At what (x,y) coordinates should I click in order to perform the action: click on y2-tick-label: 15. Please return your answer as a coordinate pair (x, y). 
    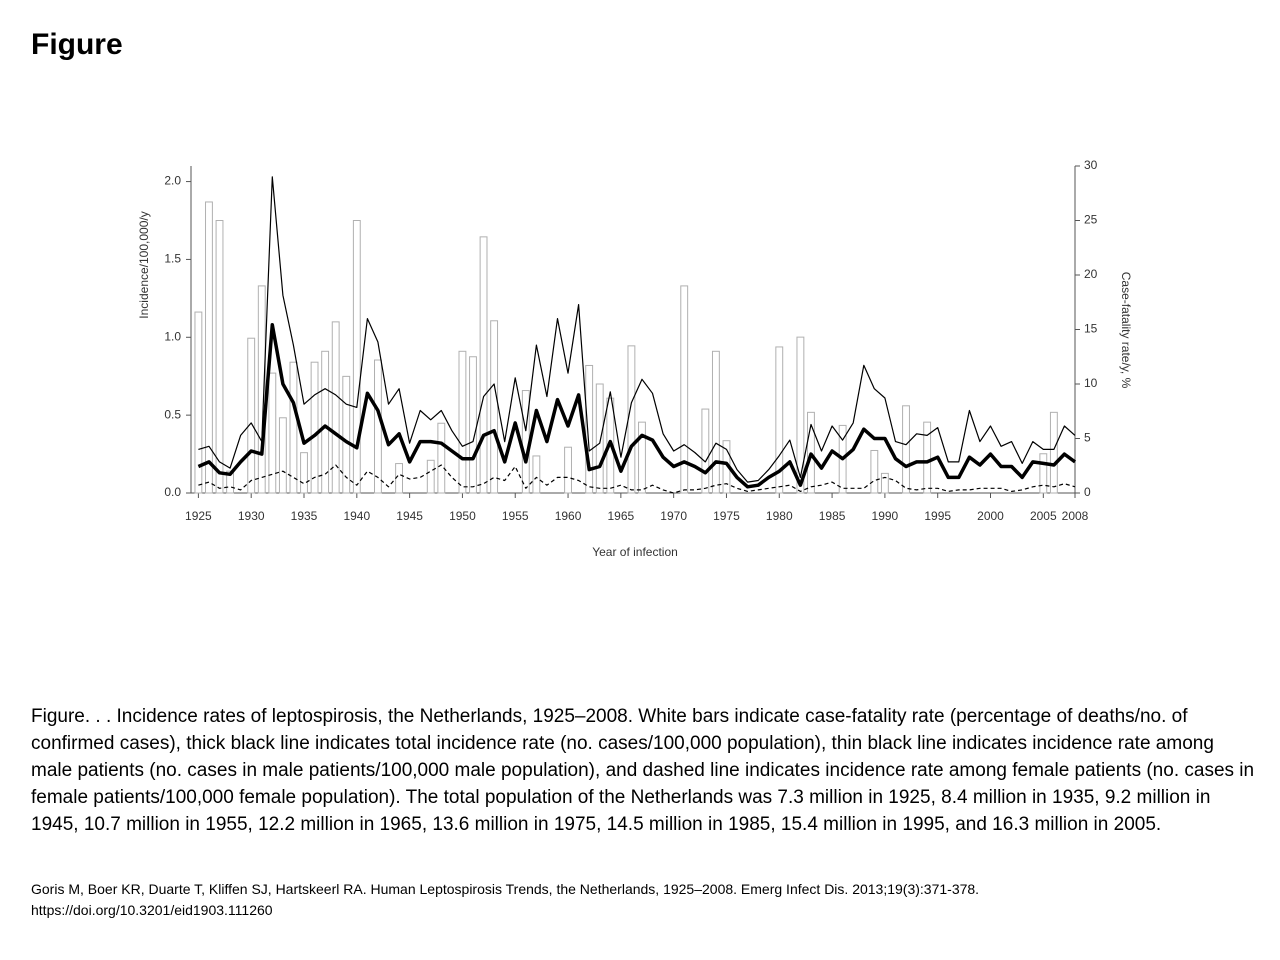
    Looking at the image, I should click on (1091, 329).